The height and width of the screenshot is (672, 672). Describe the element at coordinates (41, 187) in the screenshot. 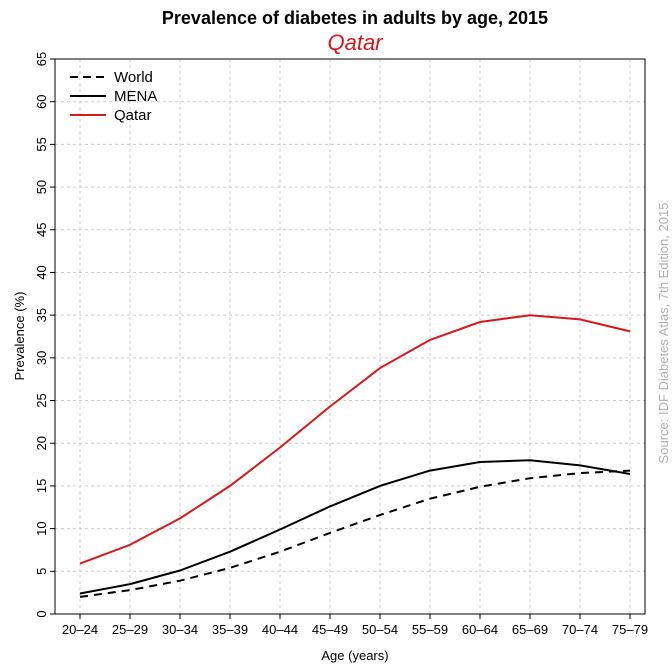

I see `y-tick-label: 50` at that location.